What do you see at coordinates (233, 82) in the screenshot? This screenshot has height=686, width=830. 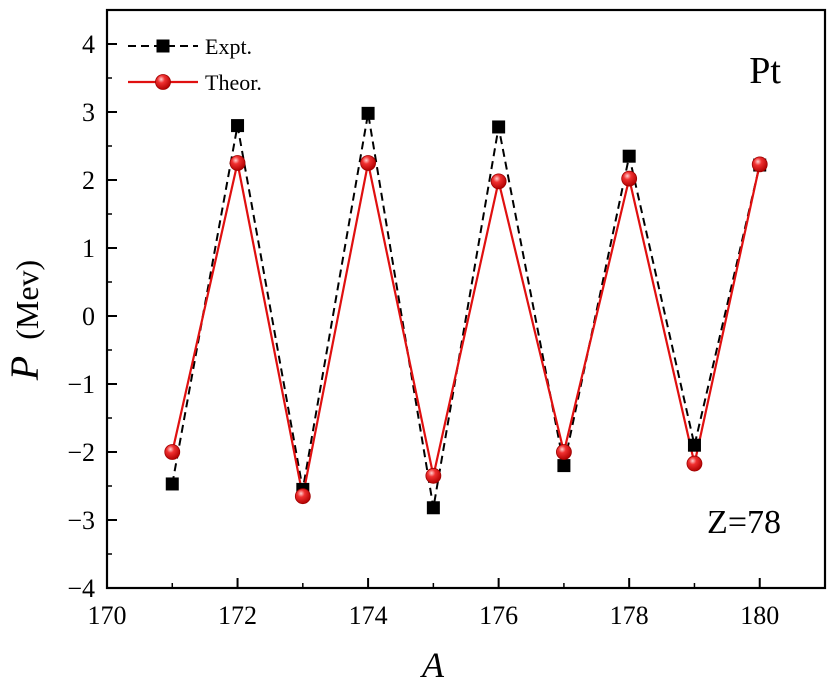 I see `legend-label-theor: Theor.` at bounding box center [233, 82].